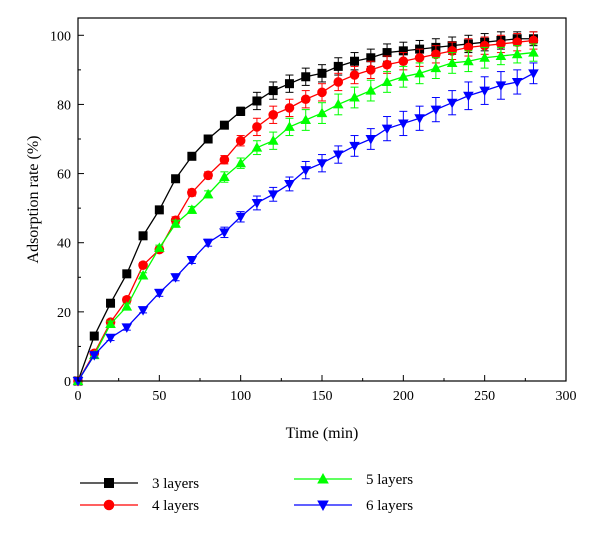  I want to click on x-axis-title: Time (min), so click(322, 433).